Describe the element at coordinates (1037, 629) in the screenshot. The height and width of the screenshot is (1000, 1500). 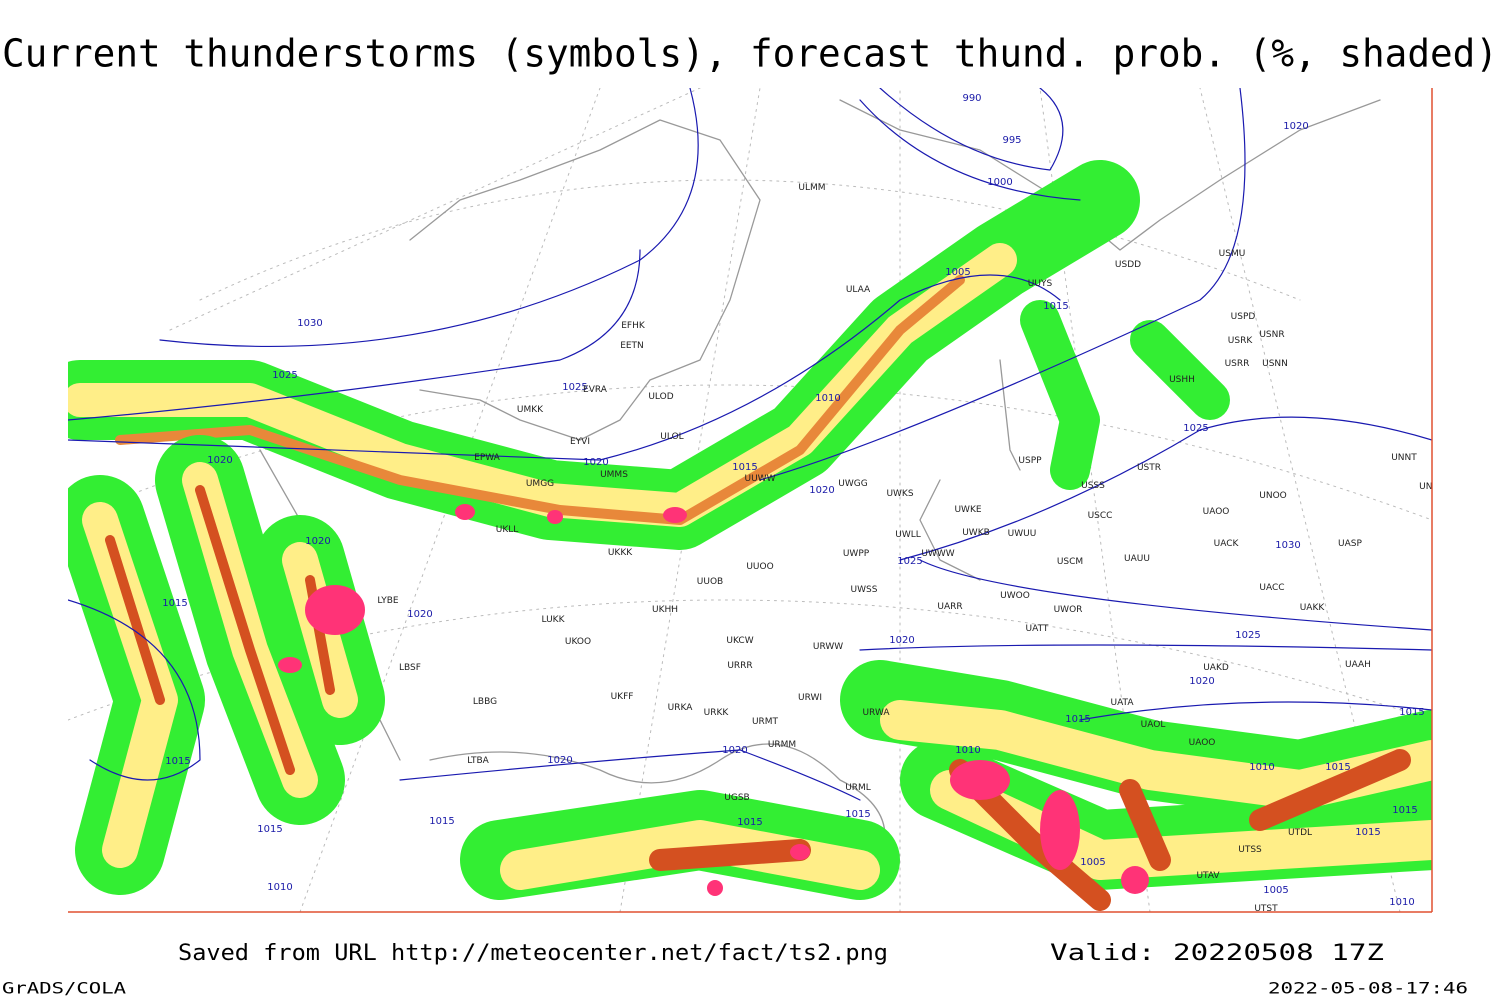
I see `station-label: UATT` at that location.